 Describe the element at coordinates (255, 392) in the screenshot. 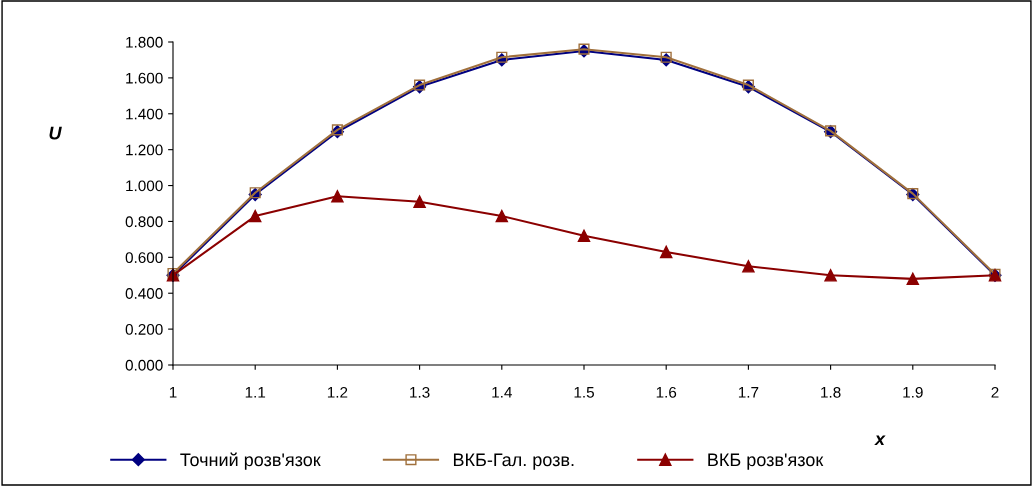

I see `x-tick-label: 1.1` at that location.